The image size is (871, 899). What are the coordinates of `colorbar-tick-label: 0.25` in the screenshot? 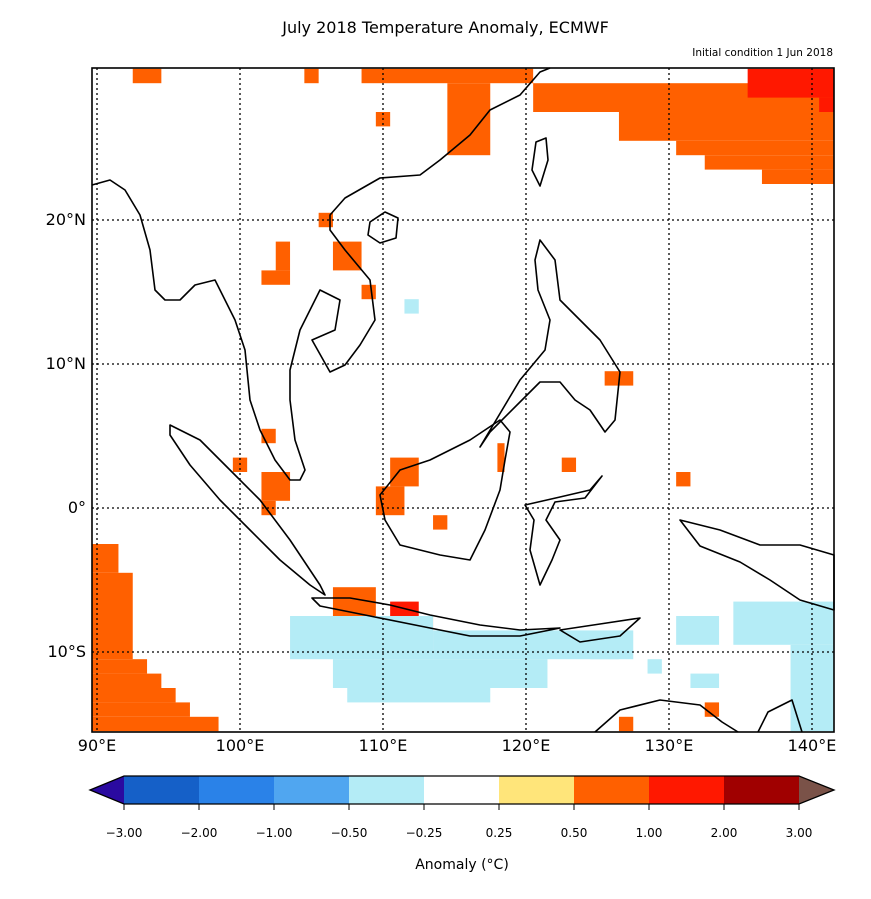 It's located at (499, 833).